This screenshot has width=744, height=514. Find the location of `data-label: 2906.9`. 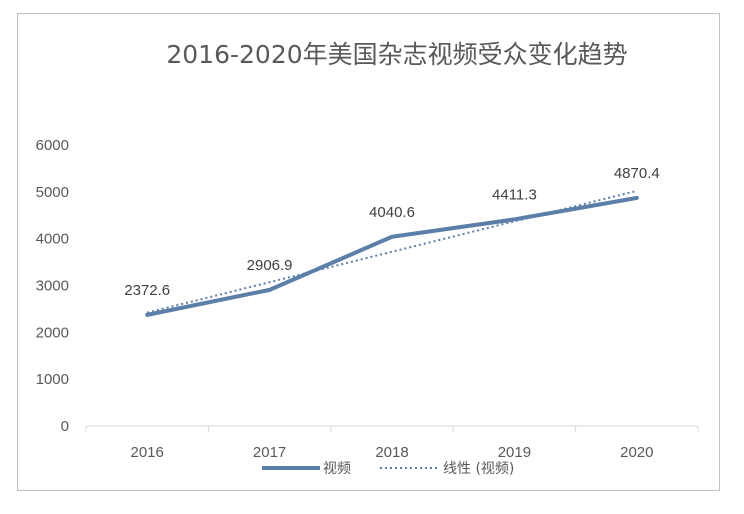

data-label: 2906.9 is located at coordinates (270, 265).